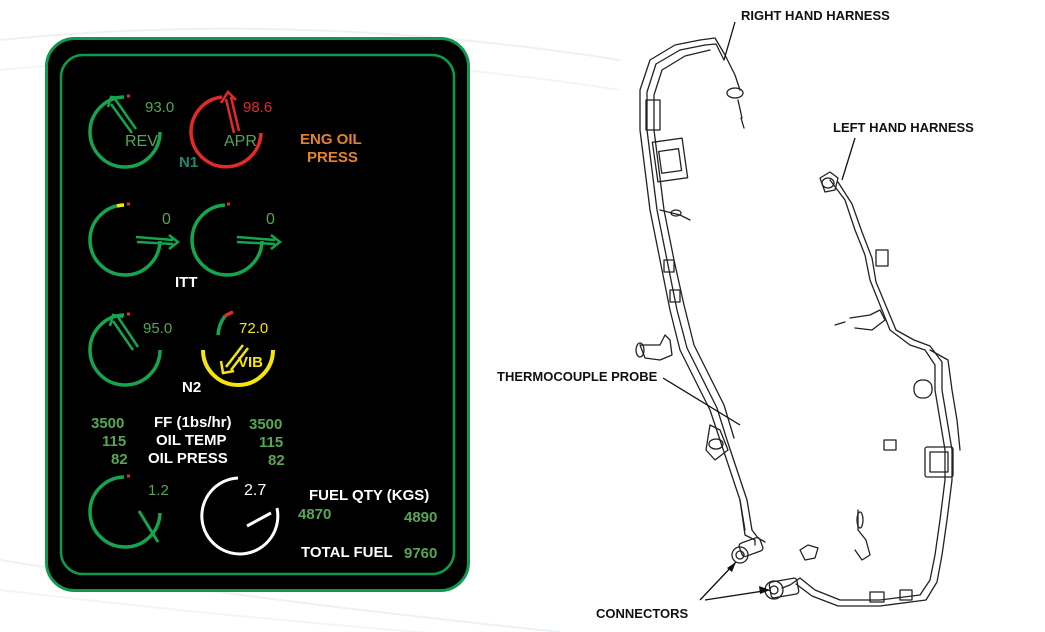 The height and width of the screenshot is (632, 1045). What do you see at coordinates (108, 423) in the screenshot?
I see `ff-left-value: 3500` at bounding box center [108, 423].